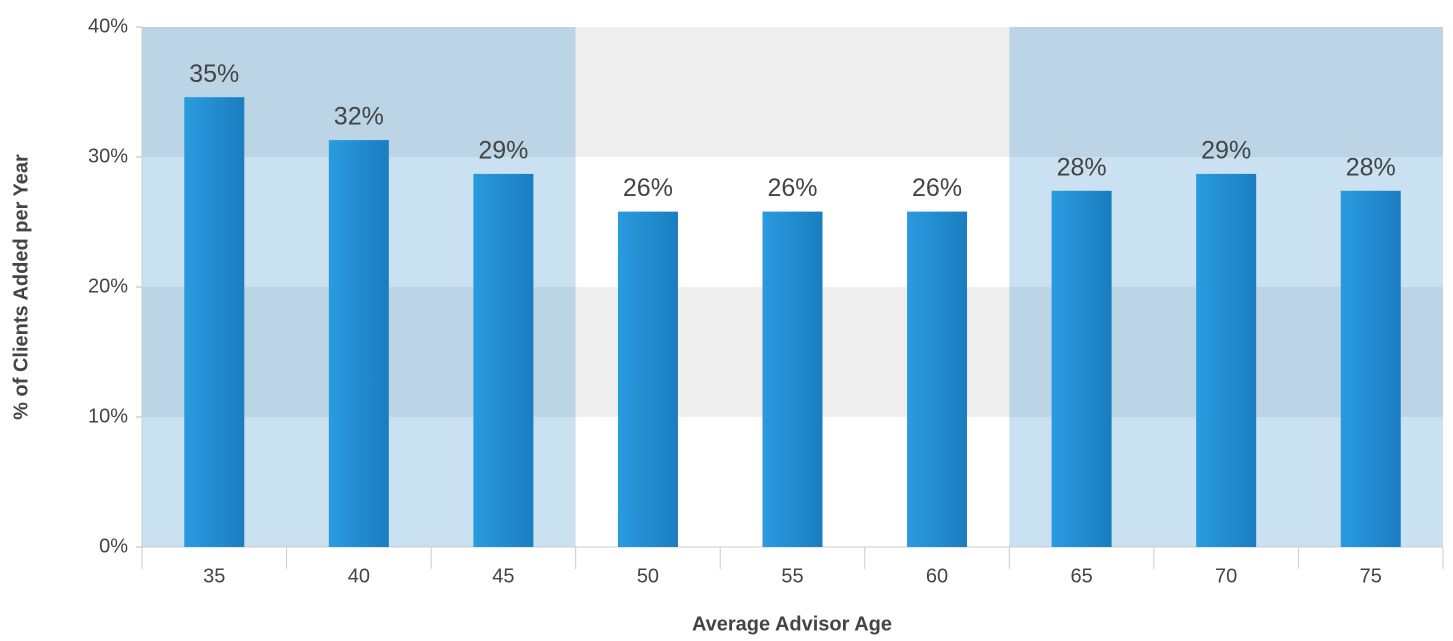 The image size is (1453, 641). I want to click on y-tick-label: 20%, so click(108, 286).